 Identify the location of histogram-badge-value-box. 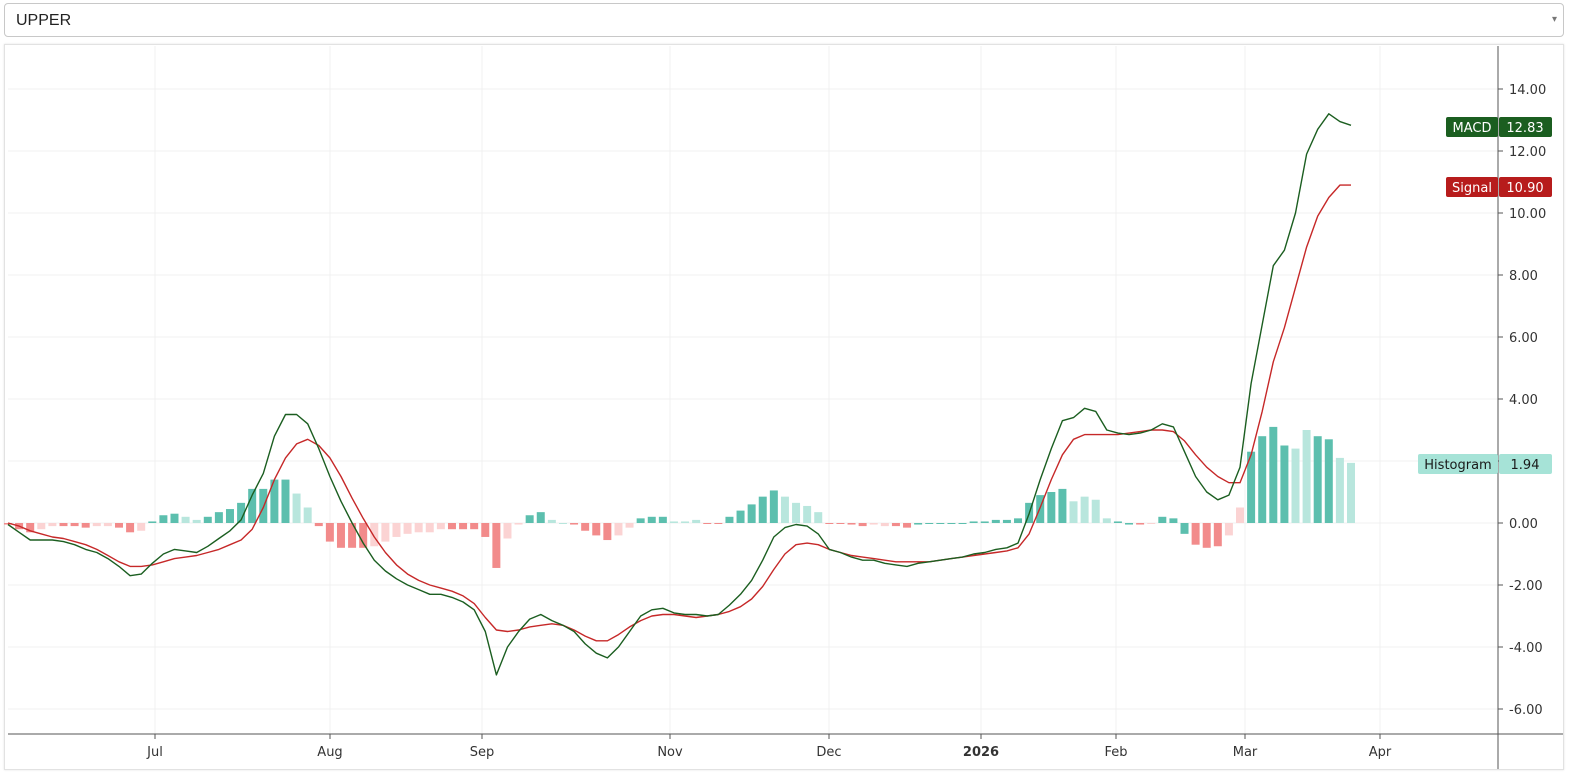
(1525, 464).